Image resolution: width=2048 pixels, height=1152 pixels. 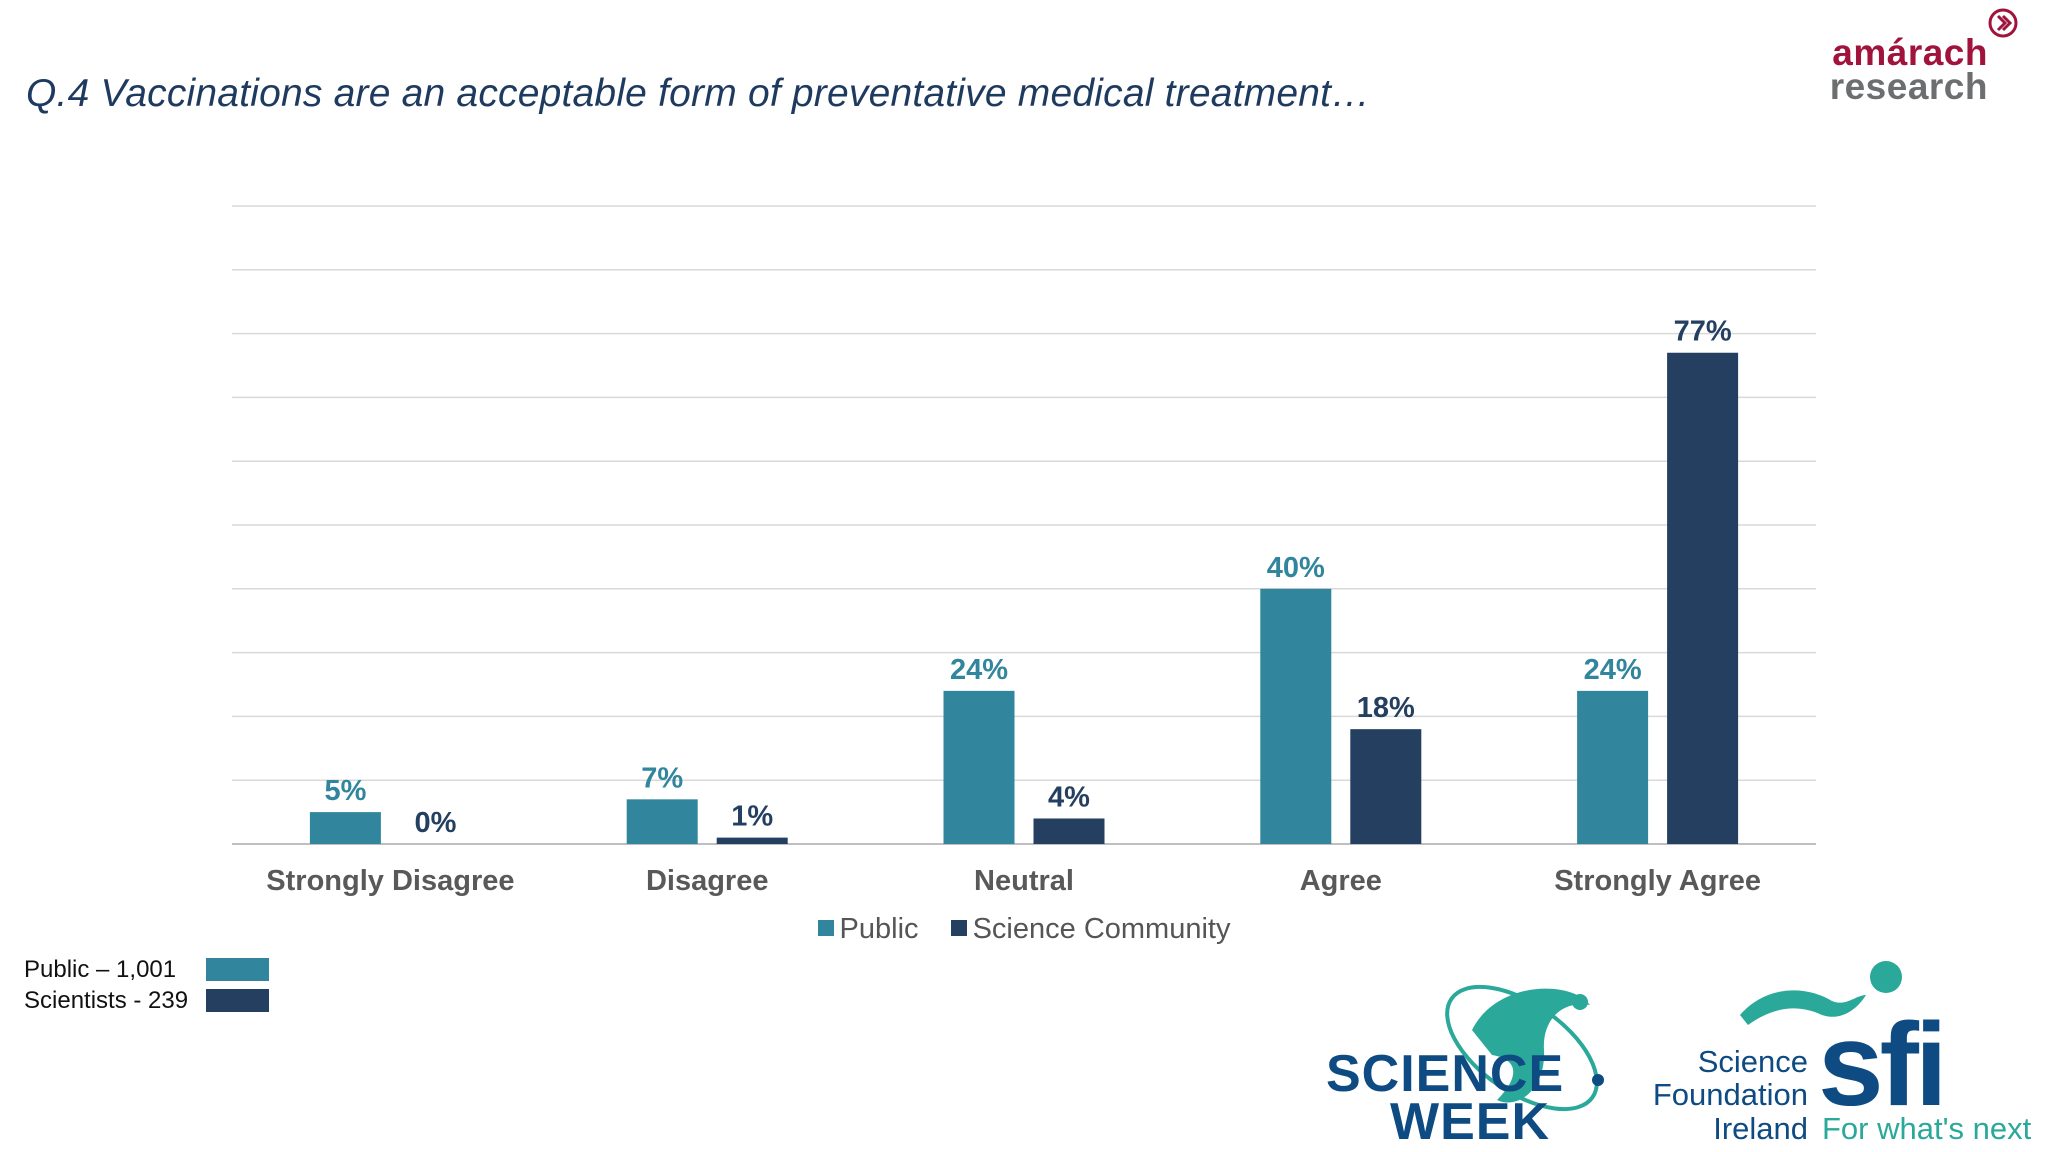 What do you see at coordinates (345, 791) in the screenshot?
I see `data-label: 5%` at bounding box center [345, 791].